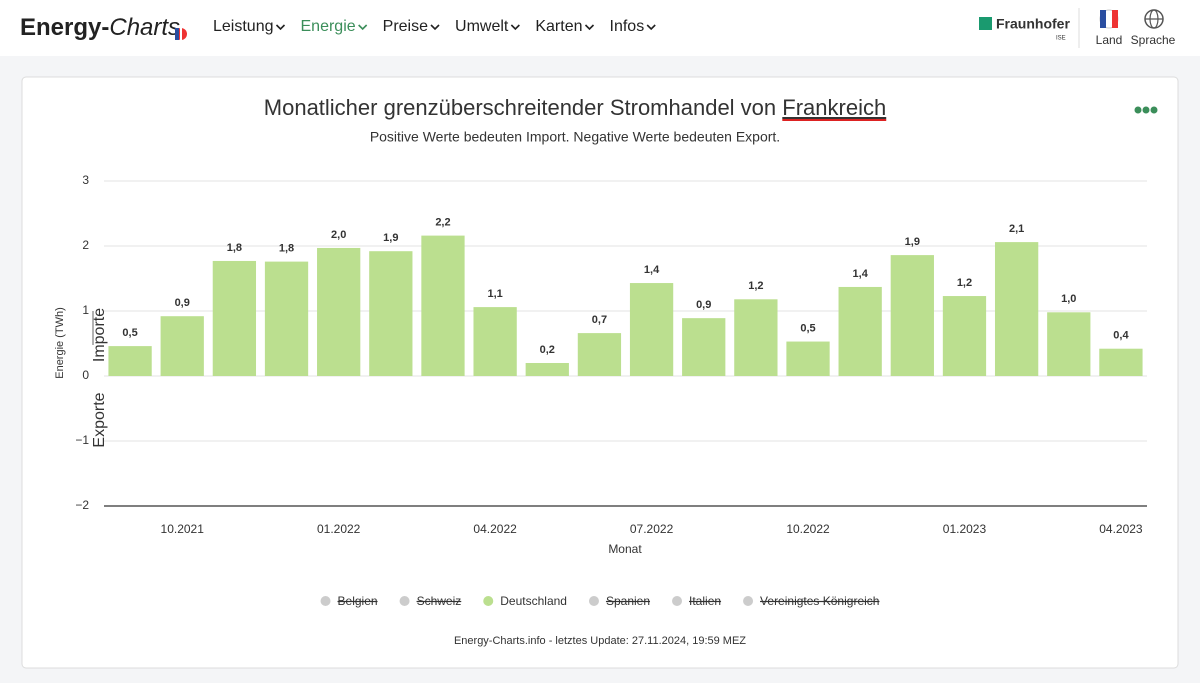  I want to click on x-tick-label: 10.2021, so click(183, 529).